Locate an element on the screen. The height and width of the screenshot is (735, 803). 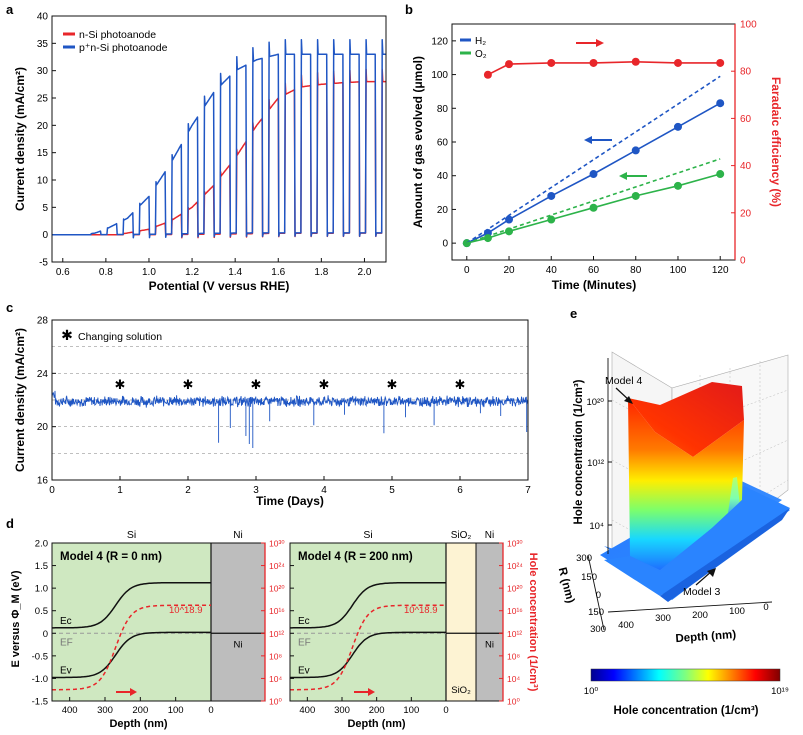
legend-label-changing-solution: Changing solution is located at coordinates (120, 337).